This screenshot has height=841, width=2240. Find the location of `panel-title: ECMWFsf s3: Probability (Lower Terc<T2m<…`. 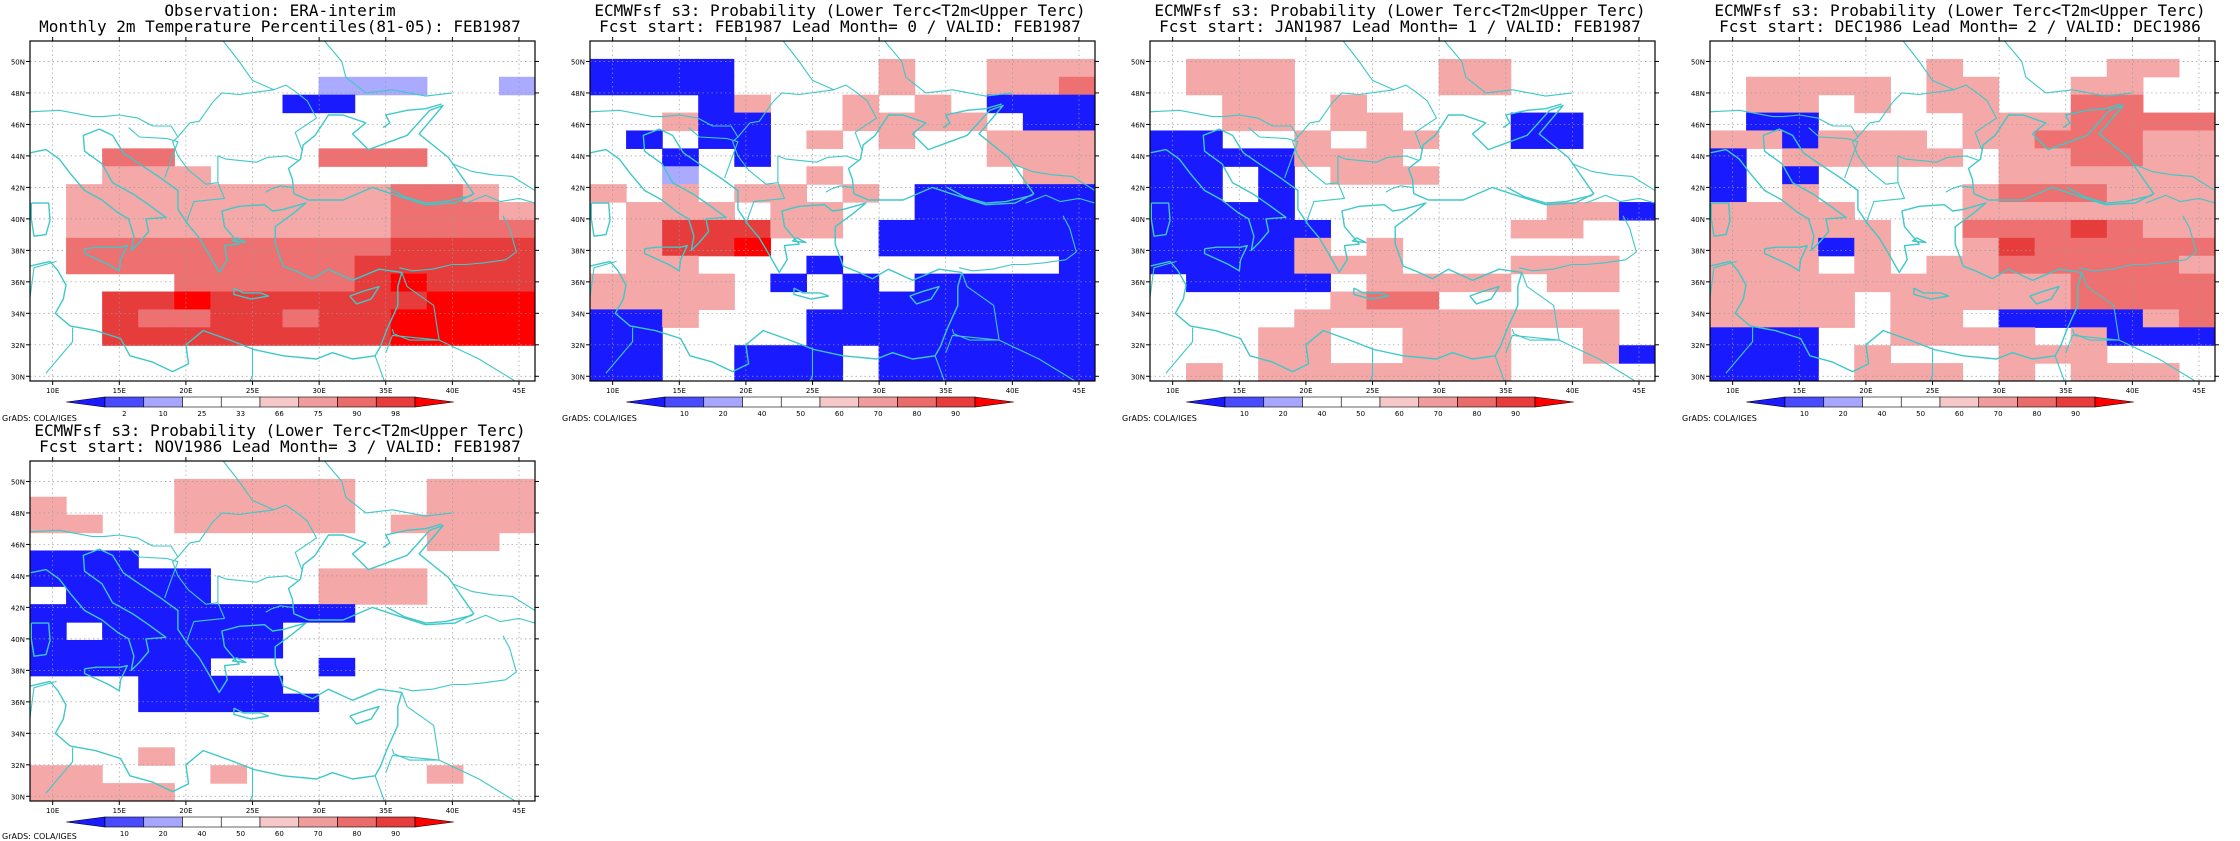

panel-title: ECMWFsf s3: Probability (Lower Terc<T2m<… is located at coordinates (1960, 10).